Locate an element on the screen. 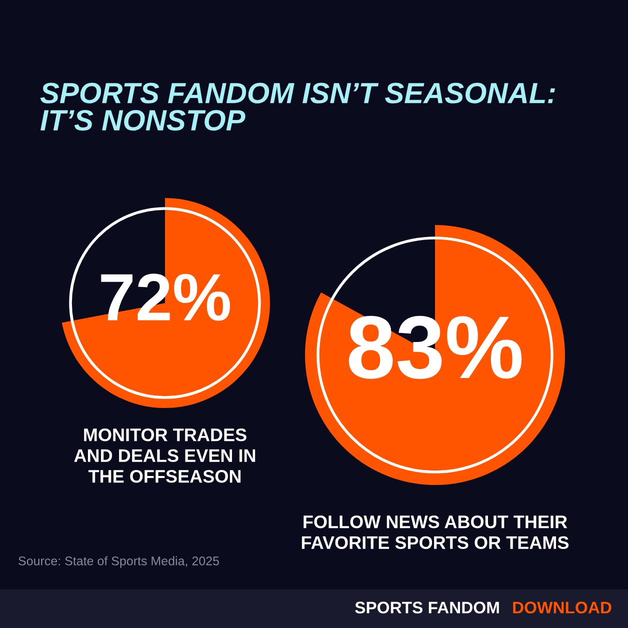 This screenshot has width=628, height=628. data-label: 83% is located at coordinates (435, 347).